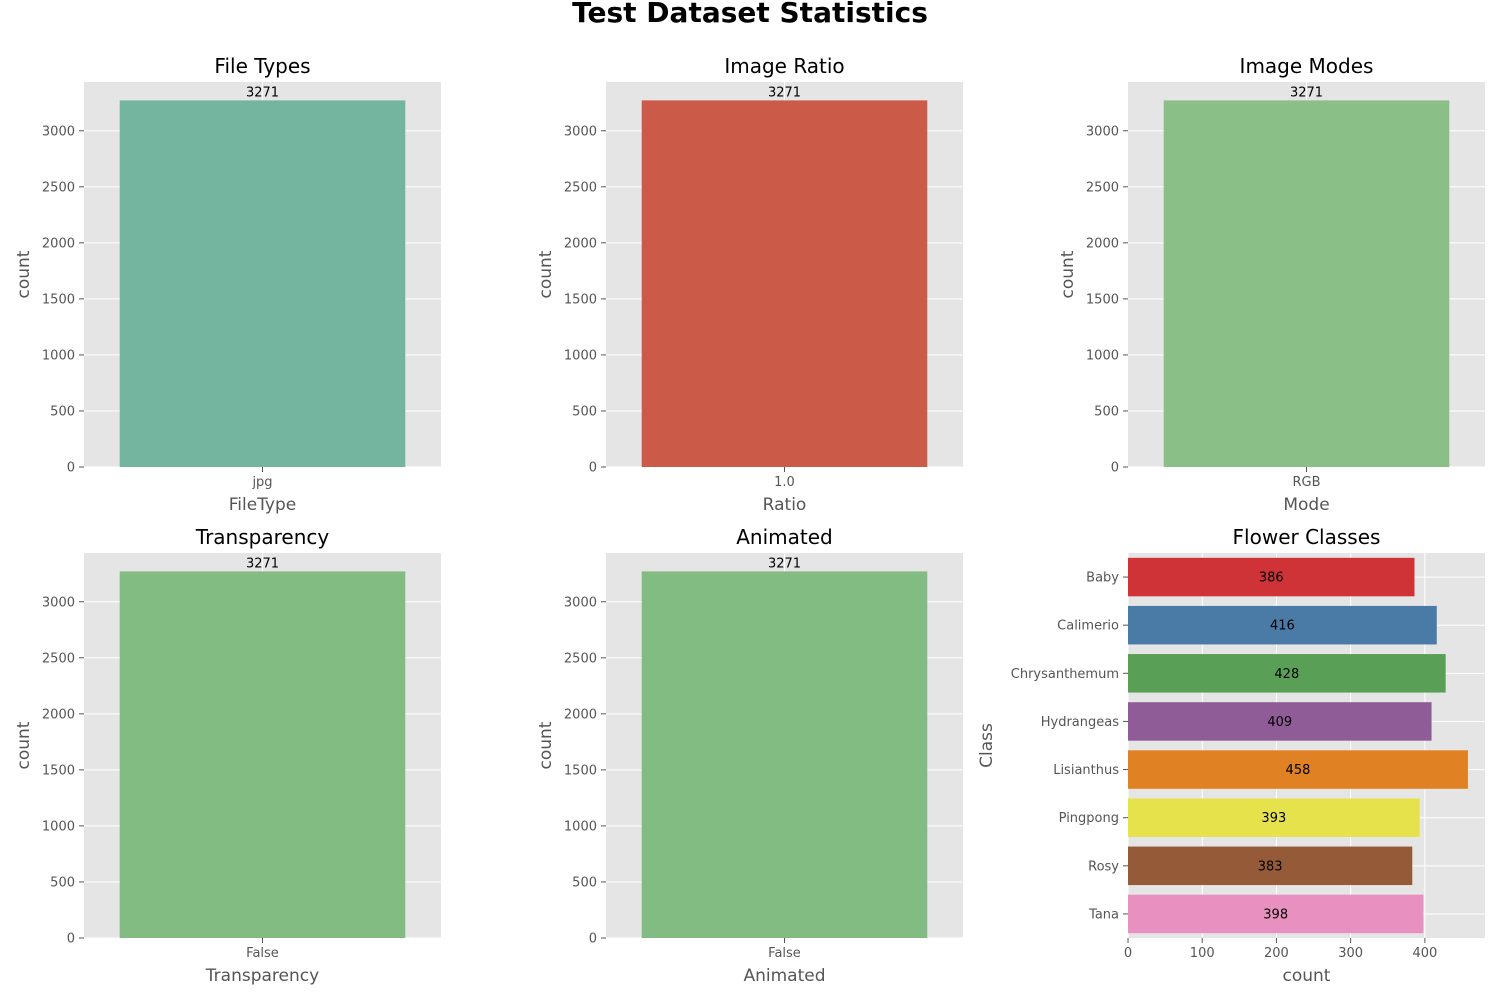 The image size is (1500, 1000). I want to click on bar-jpg, so click(262, 283).